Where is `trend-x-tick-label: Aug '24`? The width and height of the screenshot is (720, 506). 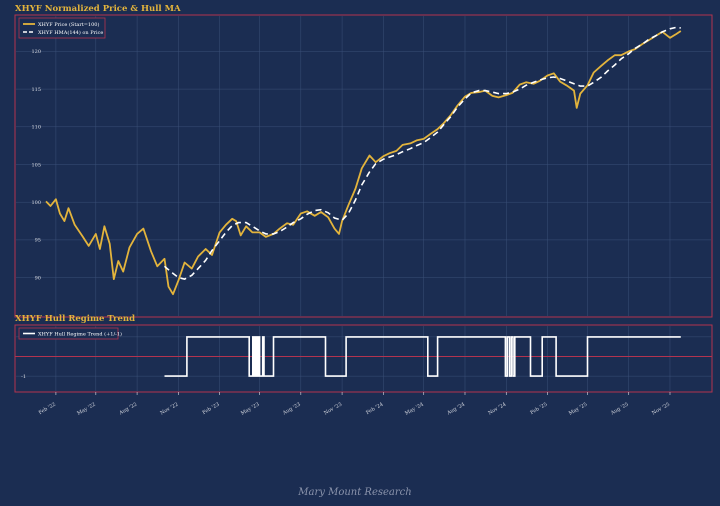 trend-x-tick-label: Aug '24 is located at coordinates (455, 409).